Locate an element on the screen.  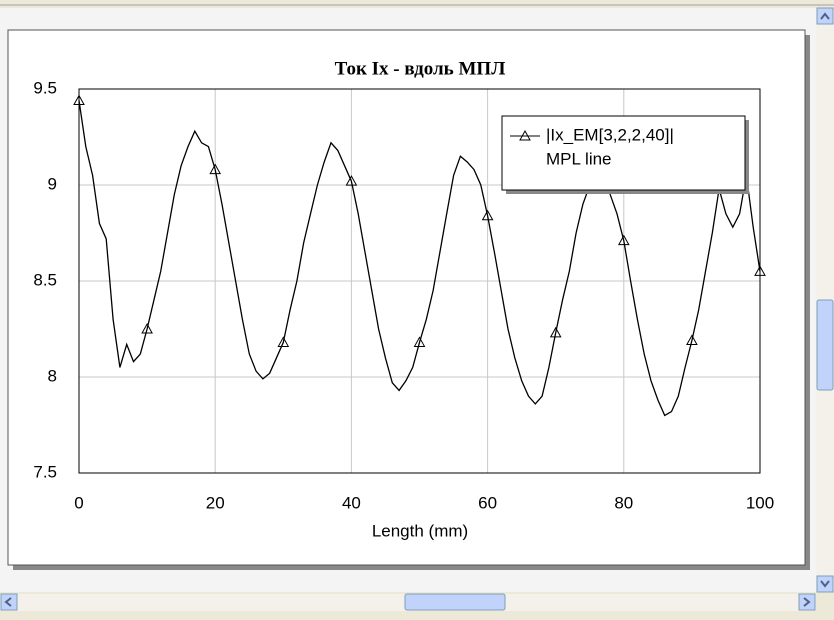
x-tick-label: 40 is located at coordinates (351, 502).